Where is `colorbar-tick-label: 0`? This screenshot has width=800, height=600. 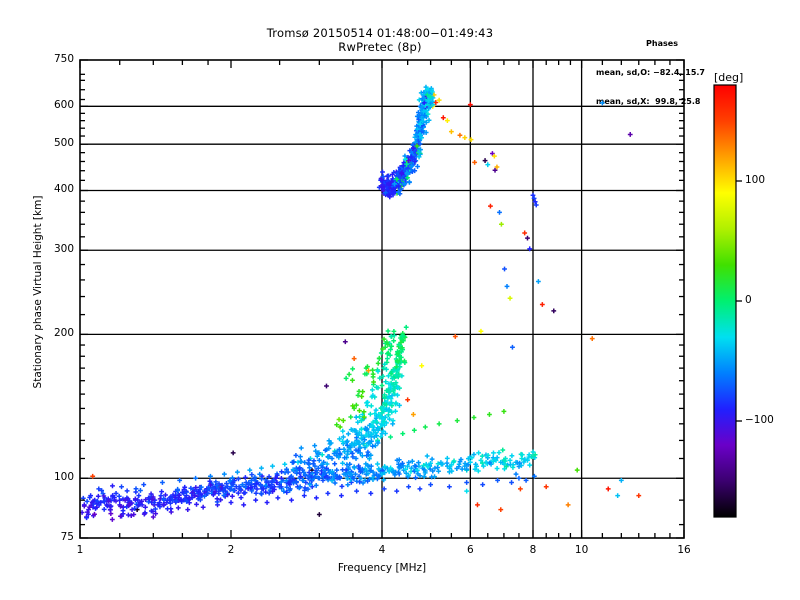
colorbar-tick-label: 0 is located at coordinates (748, 300).